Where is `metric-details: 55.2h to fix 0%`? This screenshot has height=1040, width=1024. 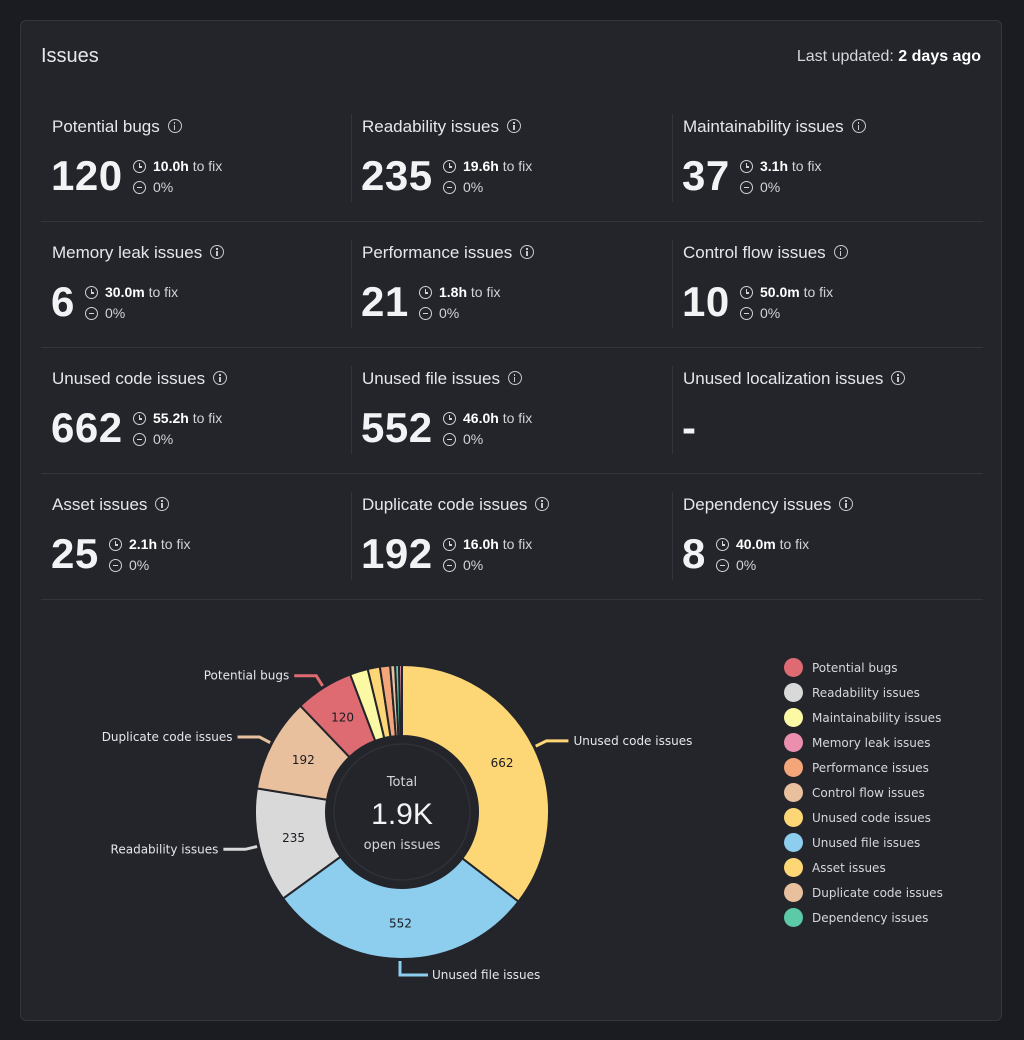
metric-details: 55.2h to fix 0% is located at coordinates (177, 429).